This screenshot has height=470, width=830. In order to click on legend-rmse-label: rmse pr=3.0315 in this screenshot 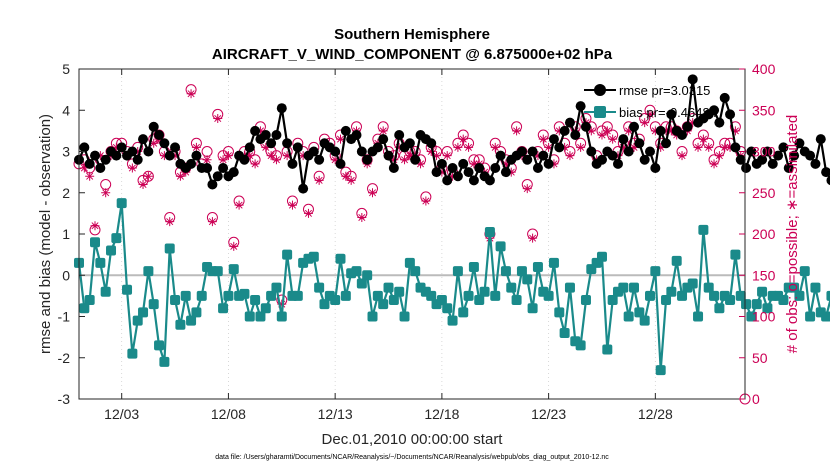, I will do `click(664, 90)`.